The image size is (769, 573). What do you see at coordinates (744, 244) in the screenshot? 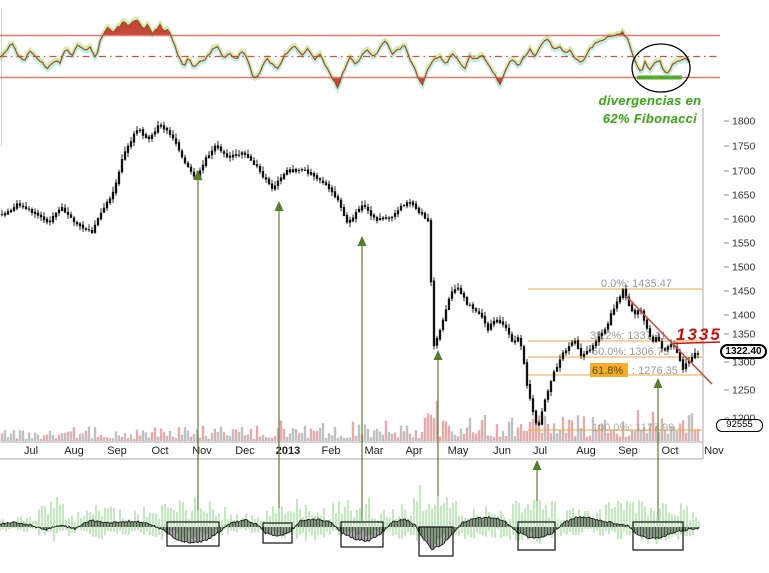
I see `price-axis-label: 1550` at bounding box center [744, 244].